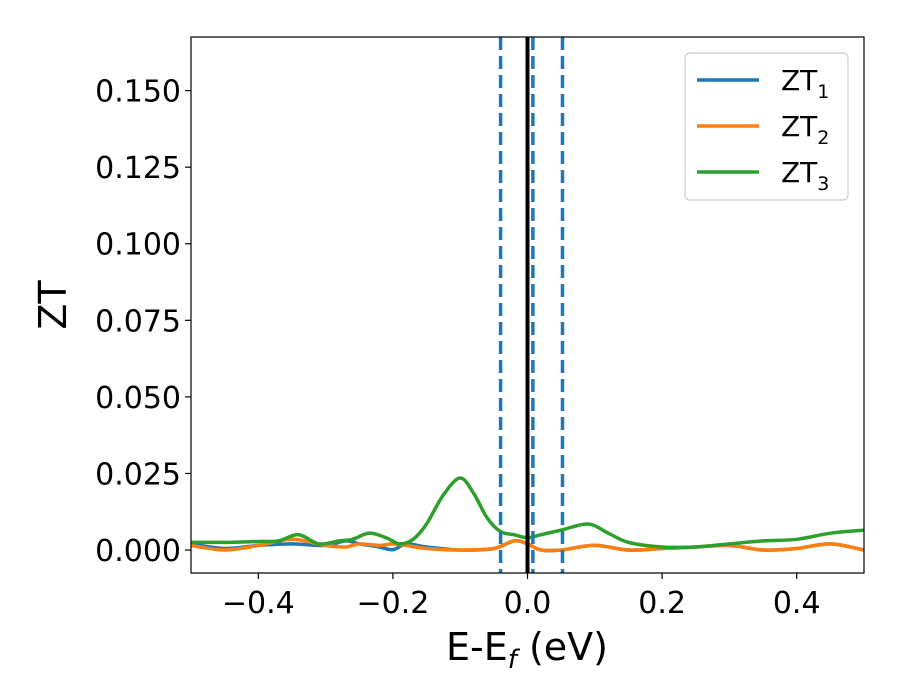  Describe the element at coordinates (527, 513) in the screenshot. I see `series-line-zt3` at that location.